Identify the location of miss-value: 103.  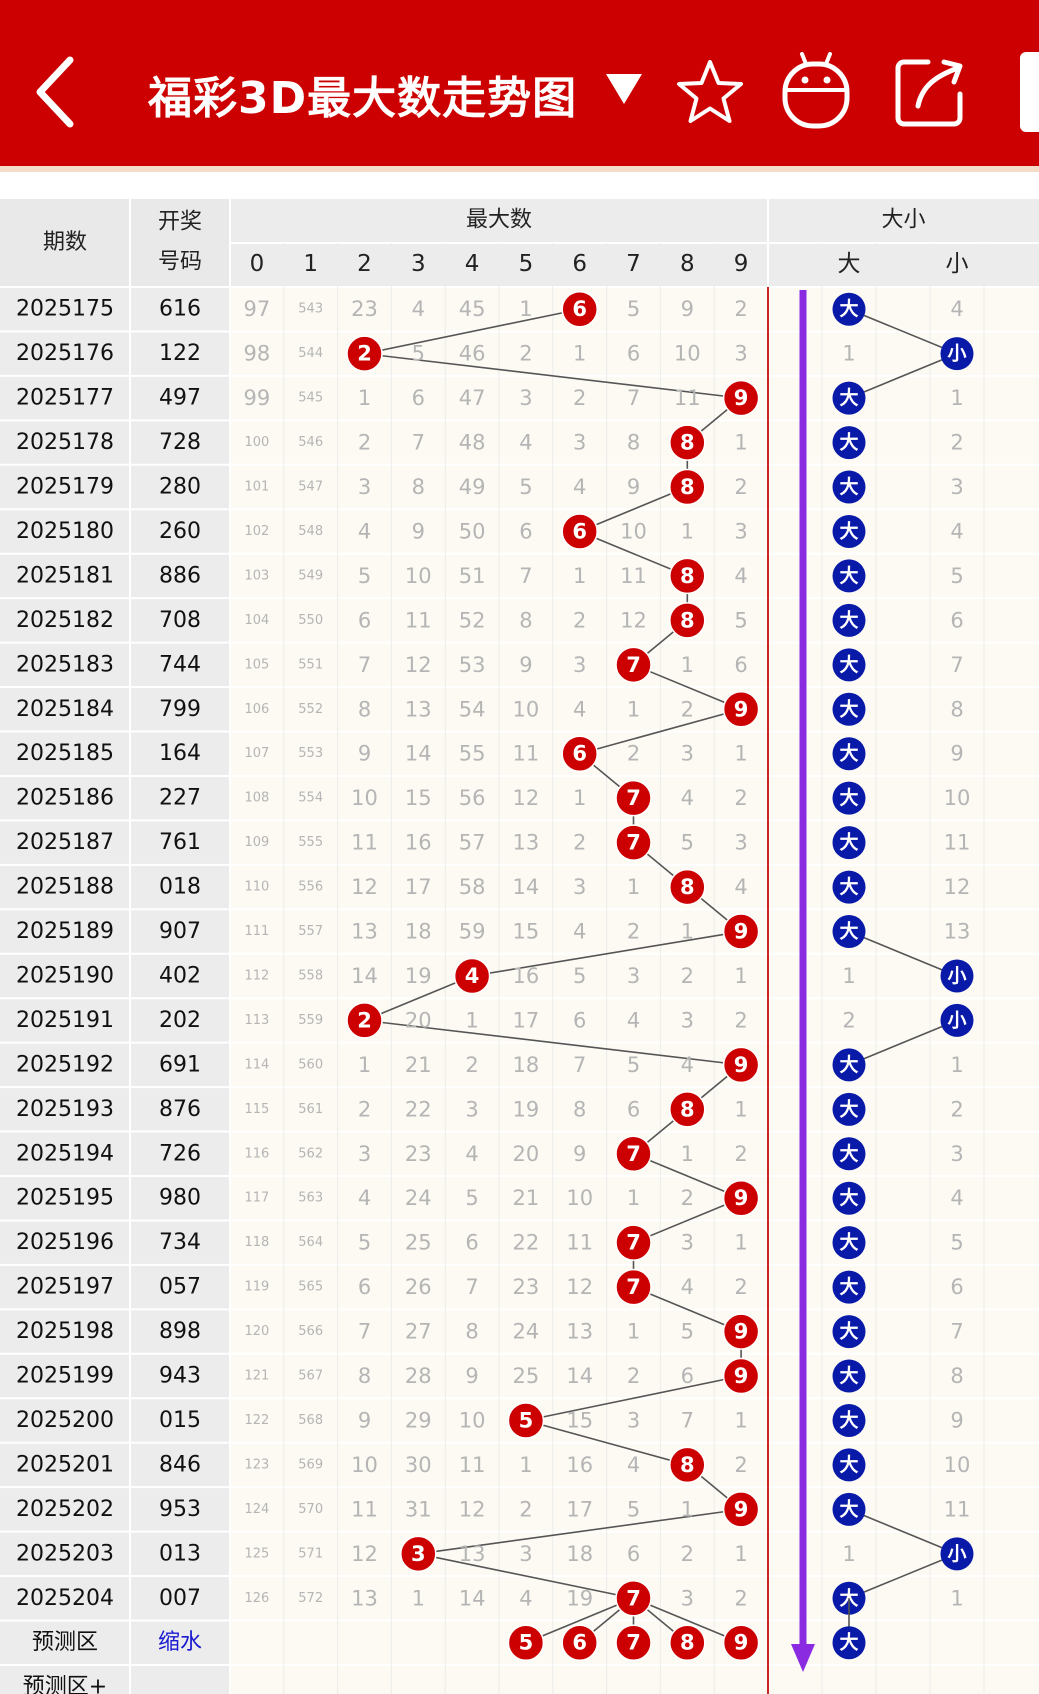
(256, 575).